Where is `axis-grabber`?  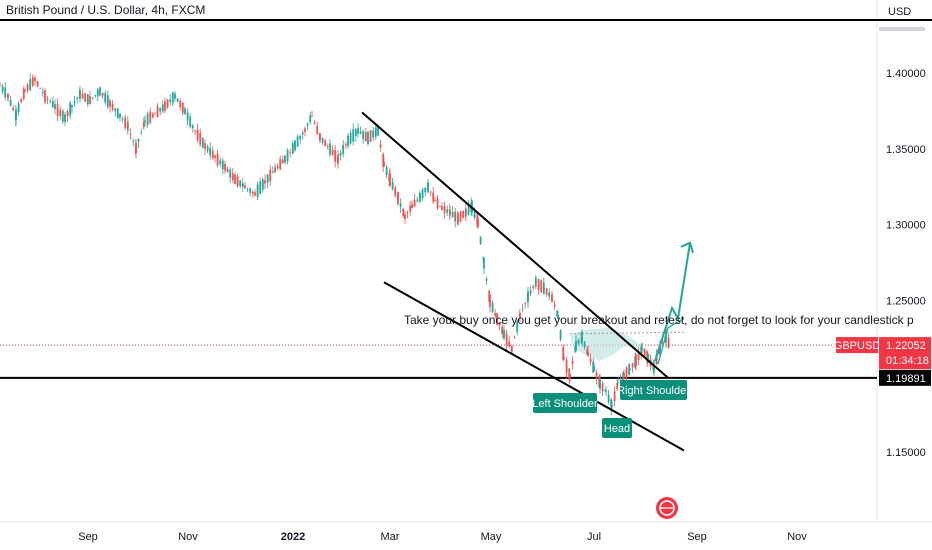
axis-grabber is located at coordinates (902, 29).